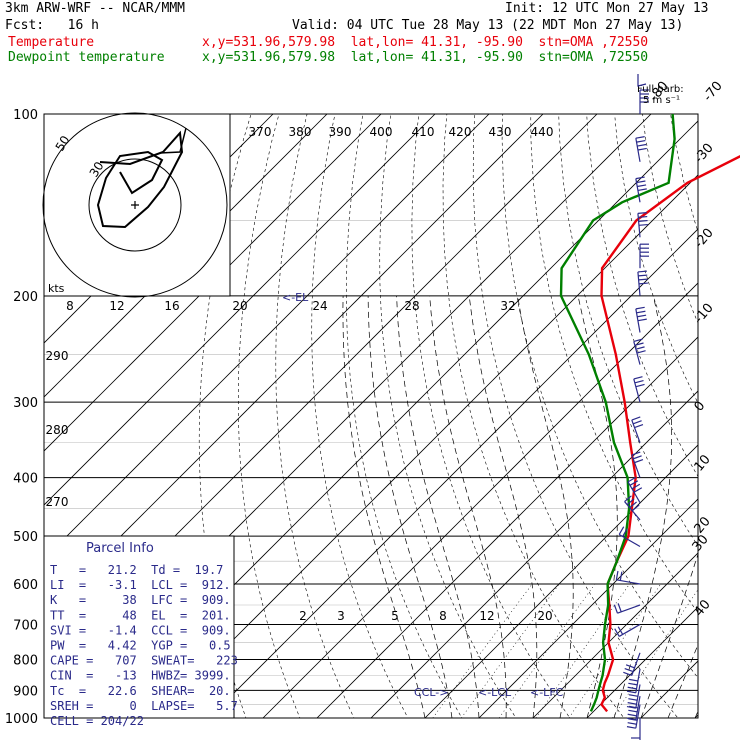  I want to click on hodograph-trace, so click(140, 179).